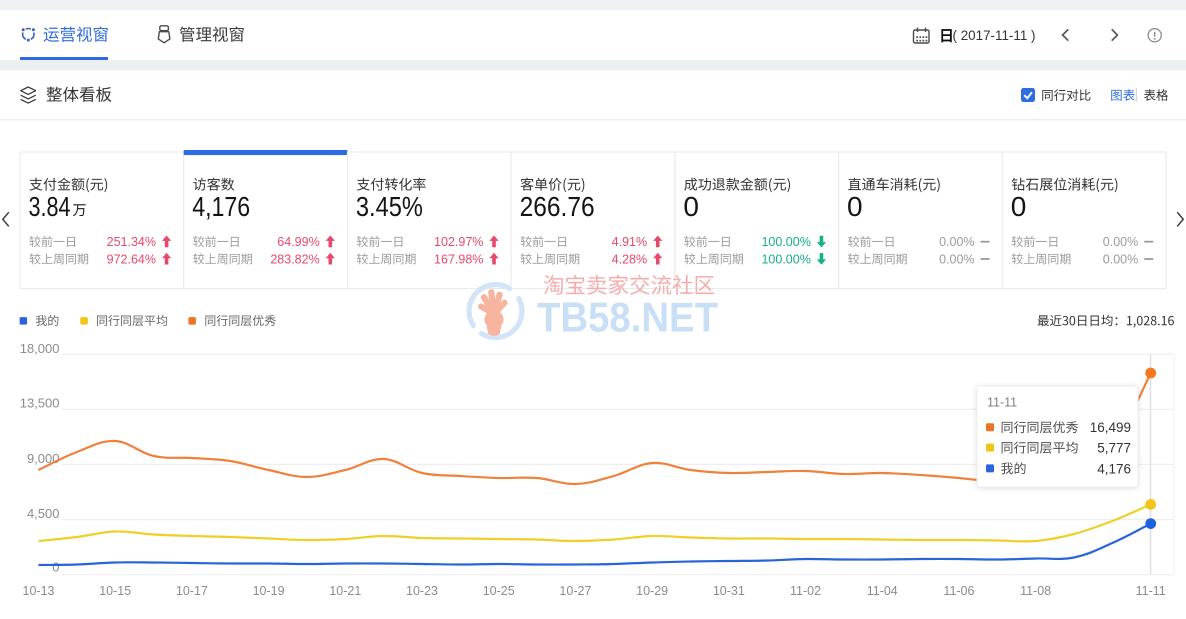 This screenshot has height=619, width=1186. Describe the element at coordinates (389, 206) in the screenshot. I see `svg-text: 3.45%` at that location.